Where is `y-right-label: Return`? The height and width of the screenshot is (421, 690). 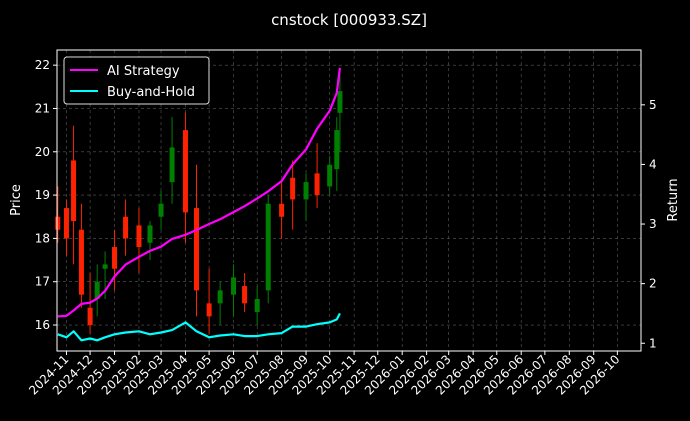 y-right-label: Return is located at coordinates (673, 199).